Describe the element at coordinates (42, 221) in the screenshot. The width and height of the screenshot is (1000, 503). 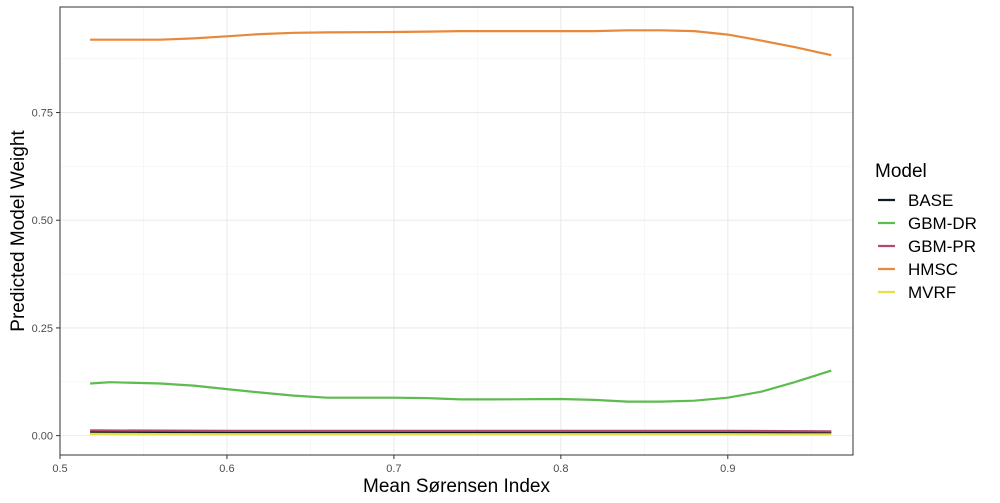
I see `y-tick-label: 0.50` at that location.